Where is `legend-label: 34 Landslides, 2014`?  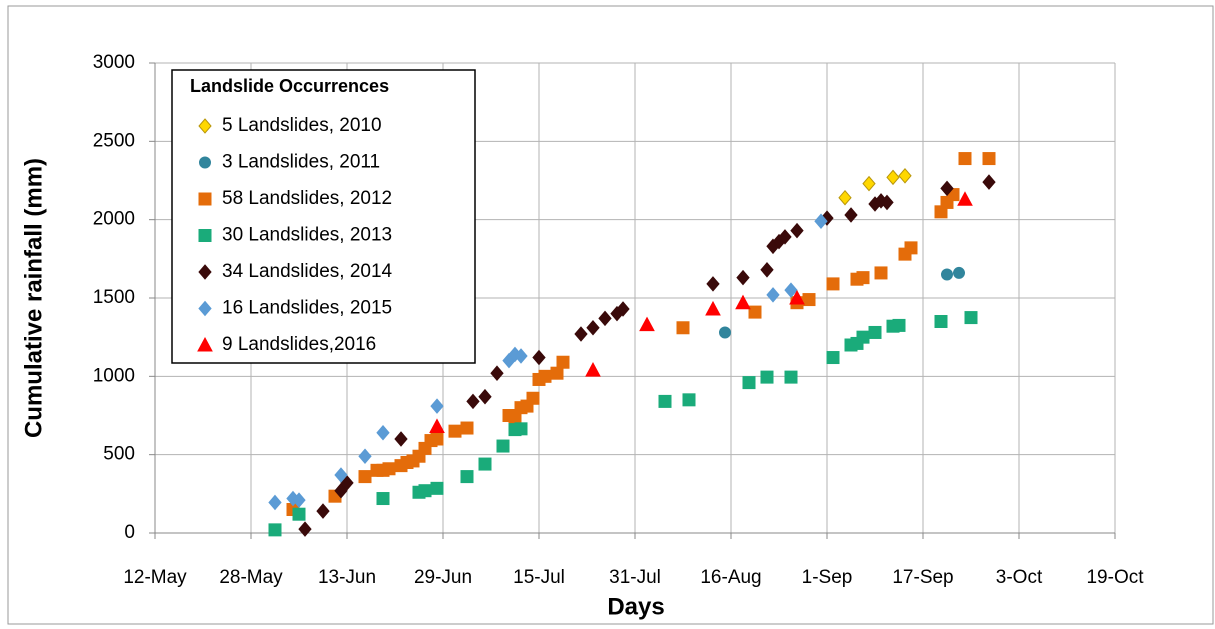
legend-label: 34 Landslides, 2014 is located at coordinates (307, 271).